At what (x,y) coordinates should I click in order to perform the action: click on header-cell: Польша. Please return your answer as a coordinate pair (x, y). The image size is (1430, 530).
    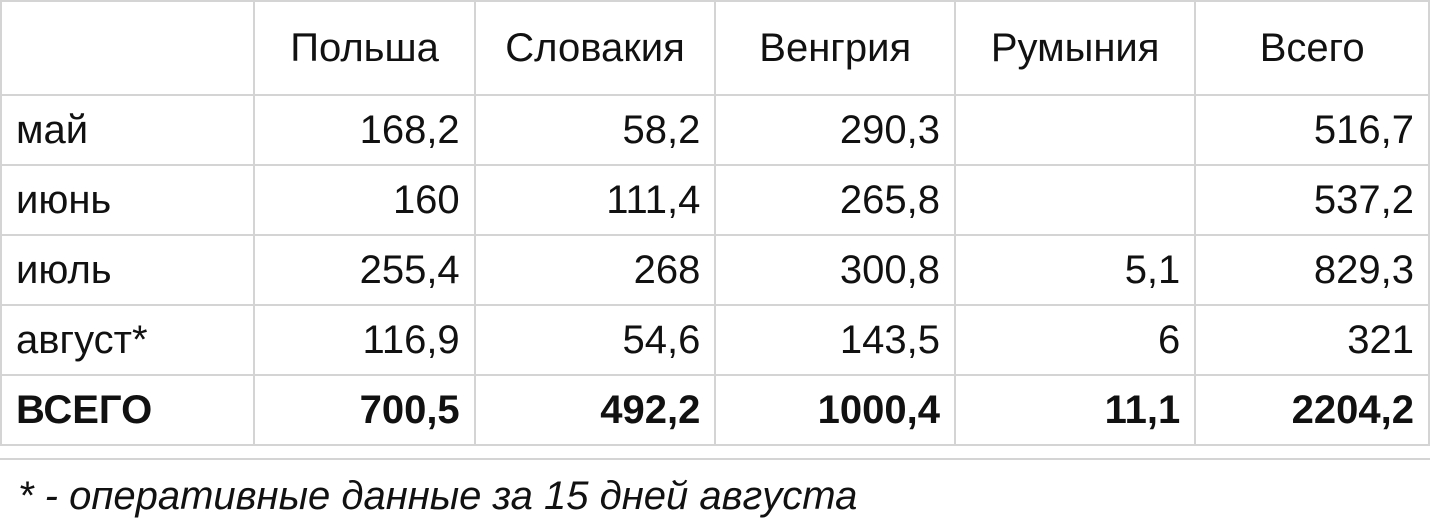
    Looking at the image, I should click on (364, 48).